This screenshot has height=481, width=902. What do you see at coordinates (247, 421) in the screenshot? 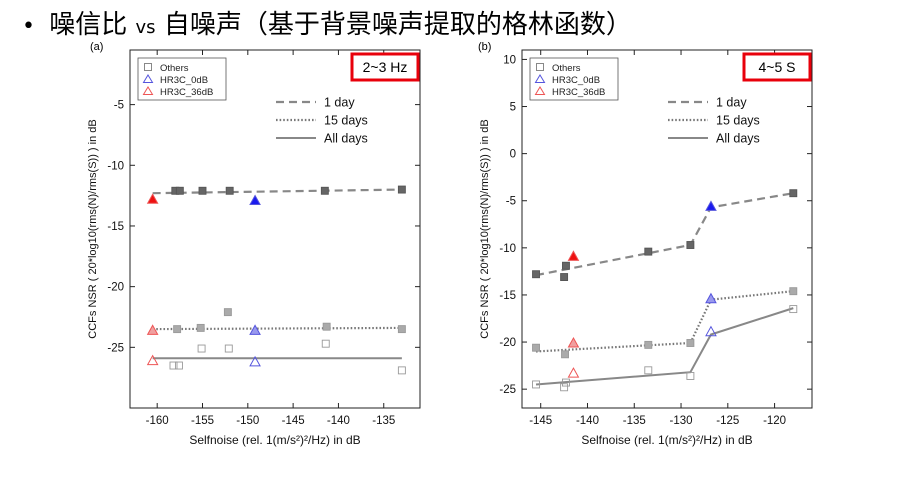
I see `x-tick-label: -150` at bounding box center [247, 421].